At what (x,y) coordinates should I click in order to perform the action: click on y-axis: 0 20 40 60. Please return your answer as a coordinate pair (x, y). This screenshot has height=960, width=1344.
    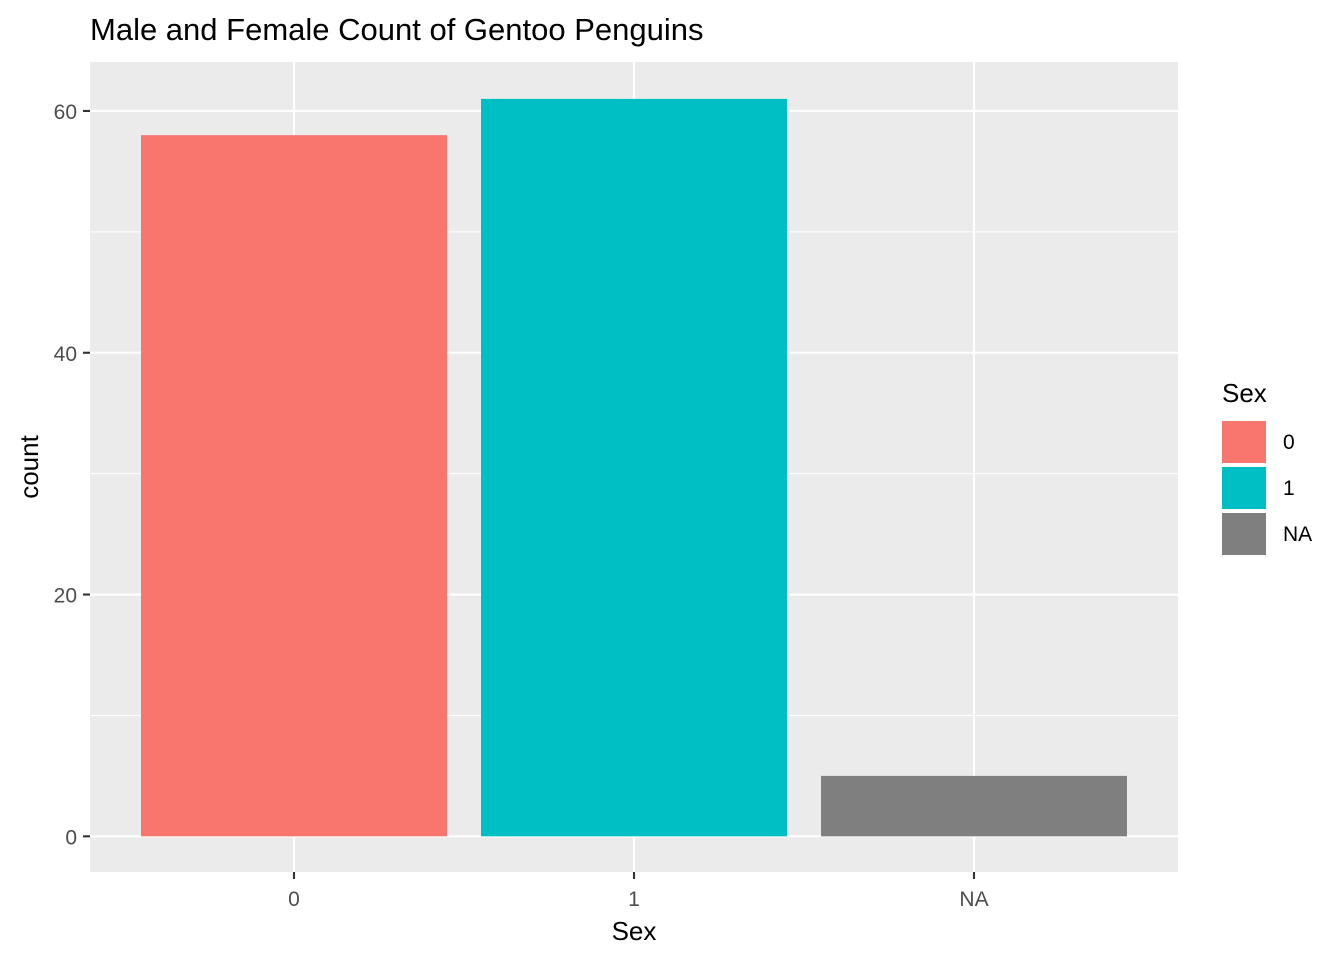
    Looking at the image, I should click on (72, 475).